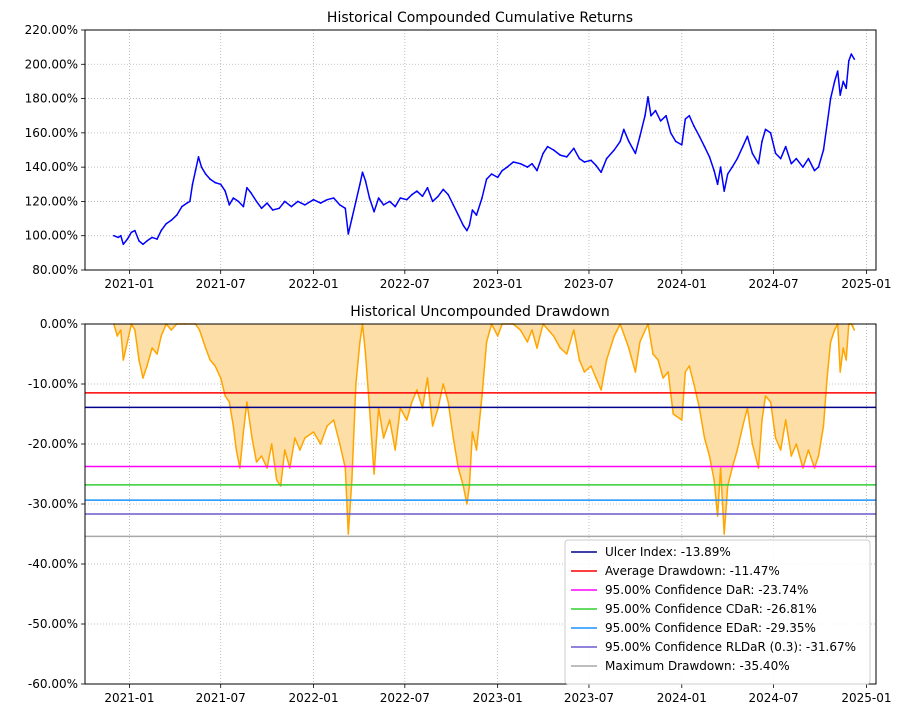 The image size is (913, 717). Describe the element at coordinates (774, 284) in the screenshot. I see `x-tick-label: 2024-07` at that location.